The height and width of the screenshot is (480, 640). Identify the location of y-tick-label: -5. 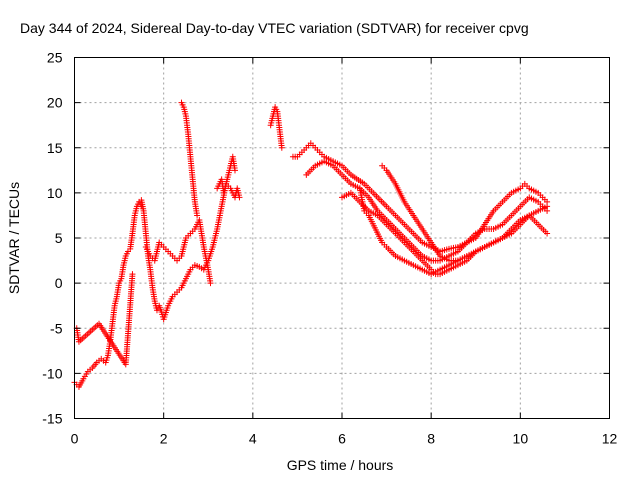
(56, 328).